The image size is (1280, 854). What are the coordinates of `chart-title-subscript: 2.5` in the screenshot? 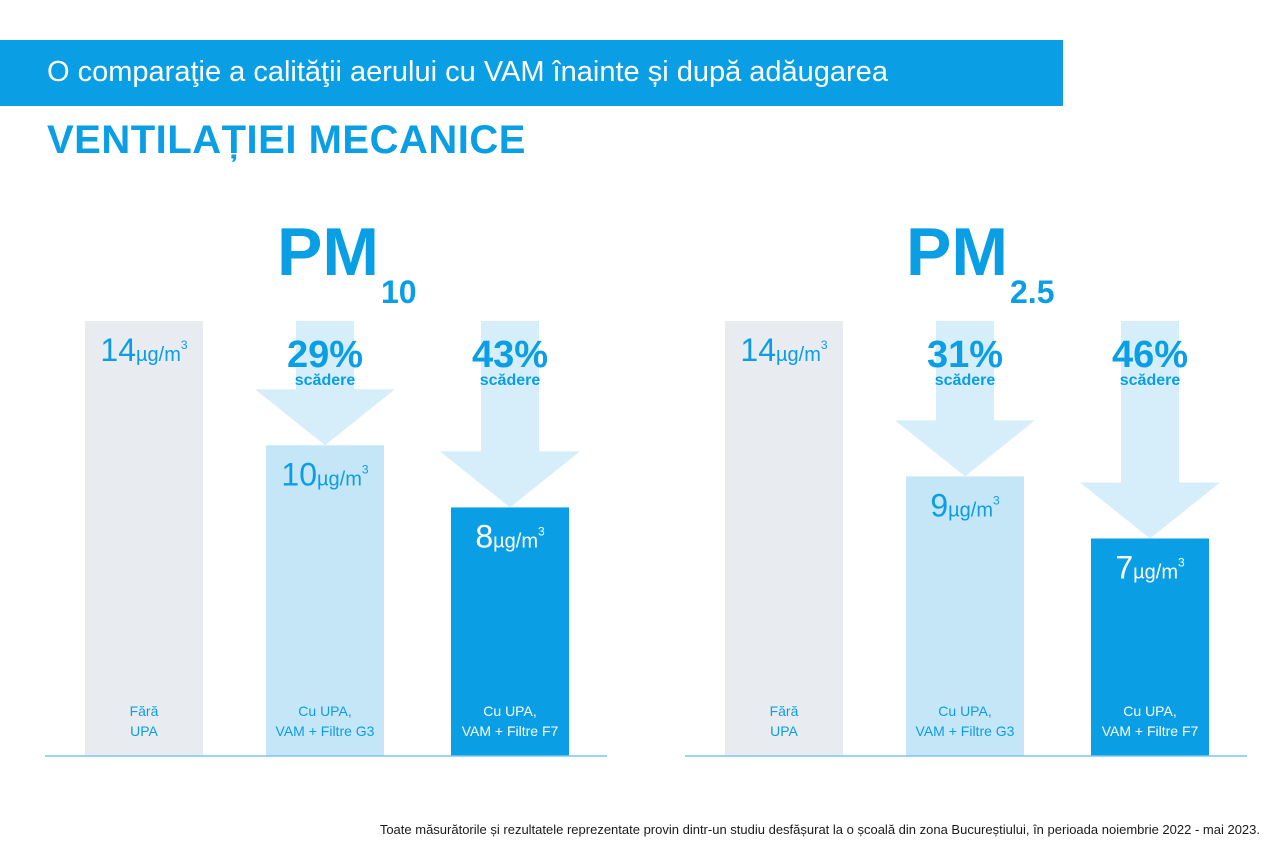 It's located at (1032, 292).